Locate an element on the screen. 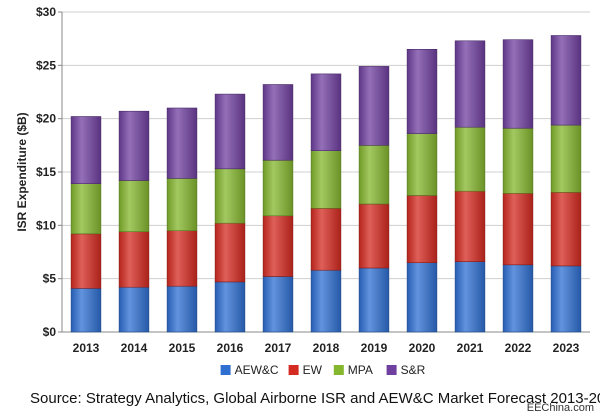  y-tick-label: $5 is located at coordinates (50, 279).